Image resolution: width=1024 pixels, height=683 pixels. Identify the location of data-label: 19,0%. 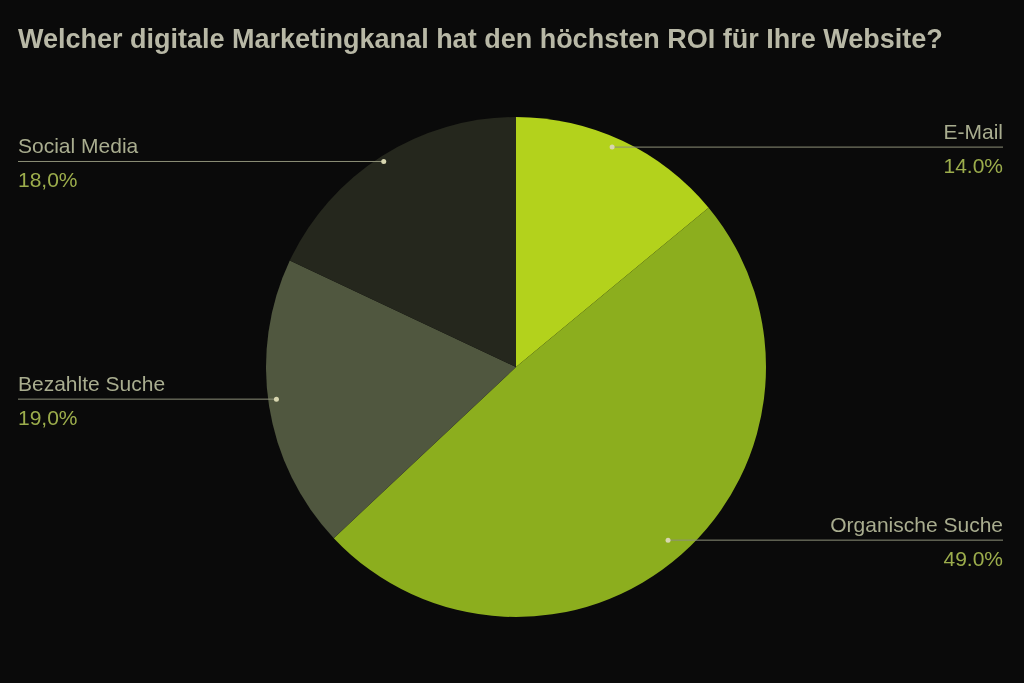
(48, 418).